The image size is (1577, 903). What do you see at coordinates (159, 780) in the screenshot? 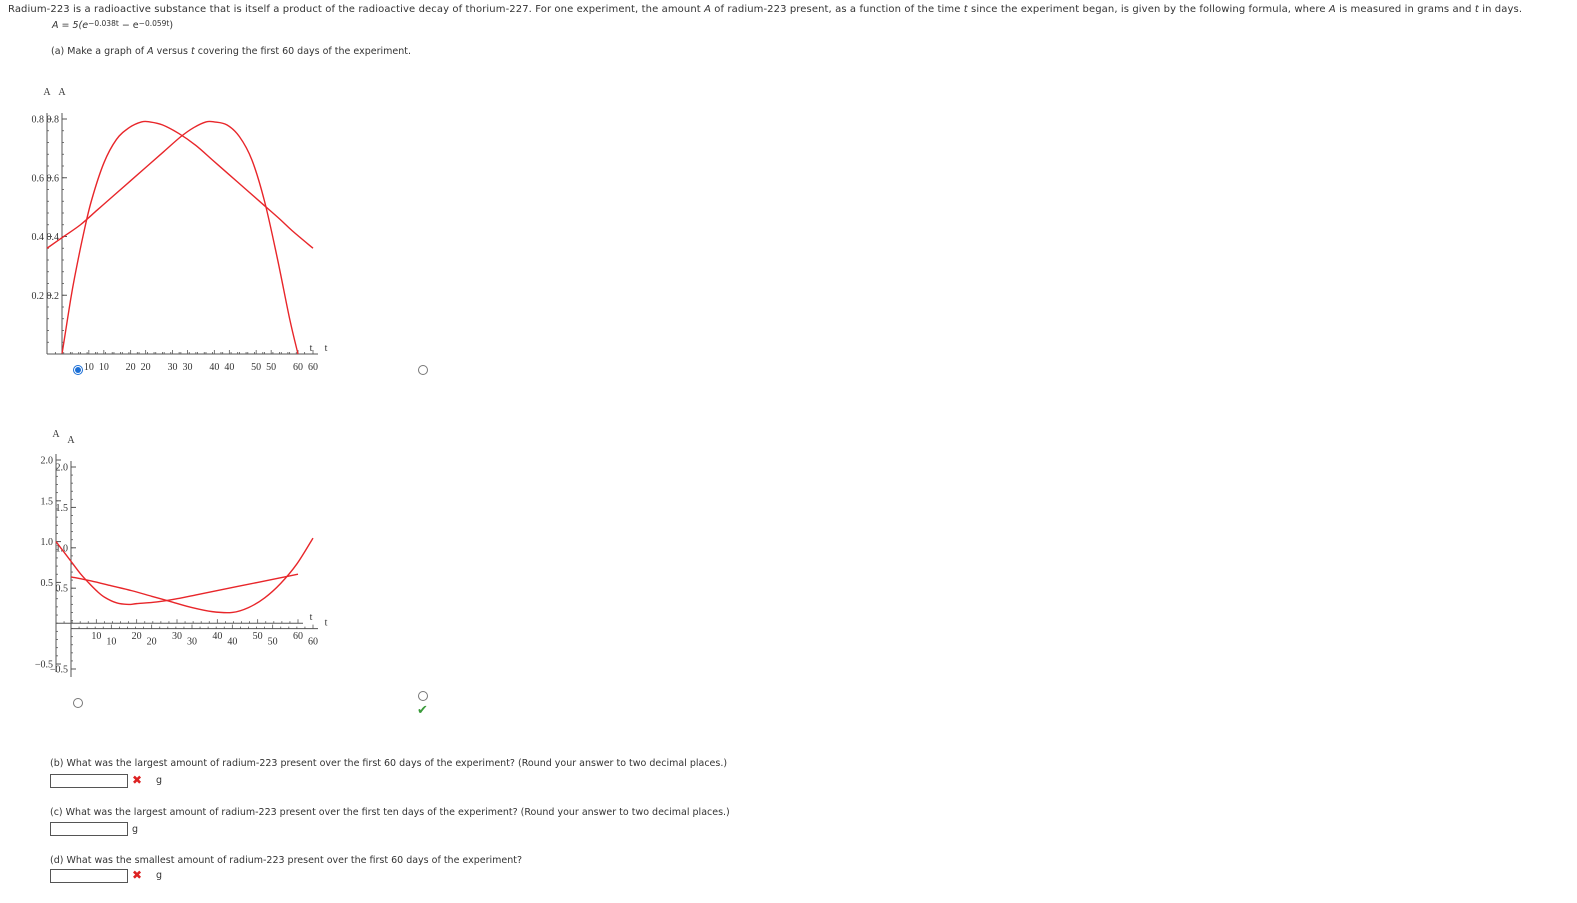
I see `part-b-unit: g` at bounding box center [159, 780].